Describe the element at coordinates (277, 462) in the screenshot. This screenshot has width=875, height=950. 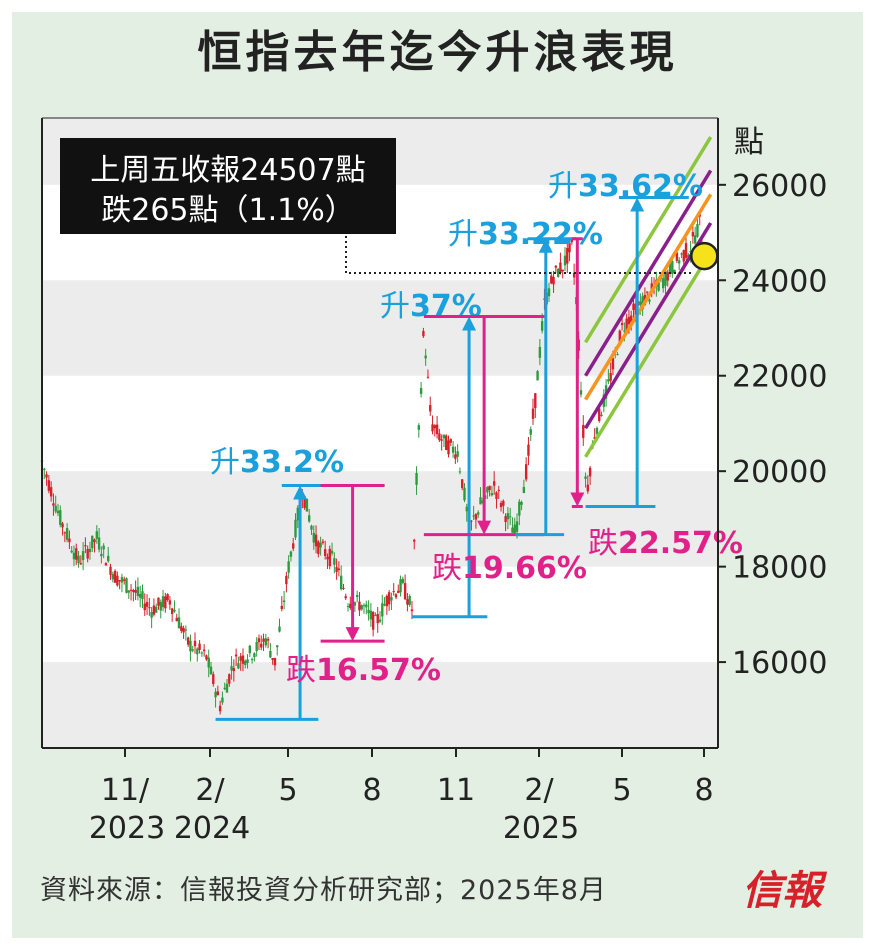
I see `annotation-0-label: 升33.2%` at that location.